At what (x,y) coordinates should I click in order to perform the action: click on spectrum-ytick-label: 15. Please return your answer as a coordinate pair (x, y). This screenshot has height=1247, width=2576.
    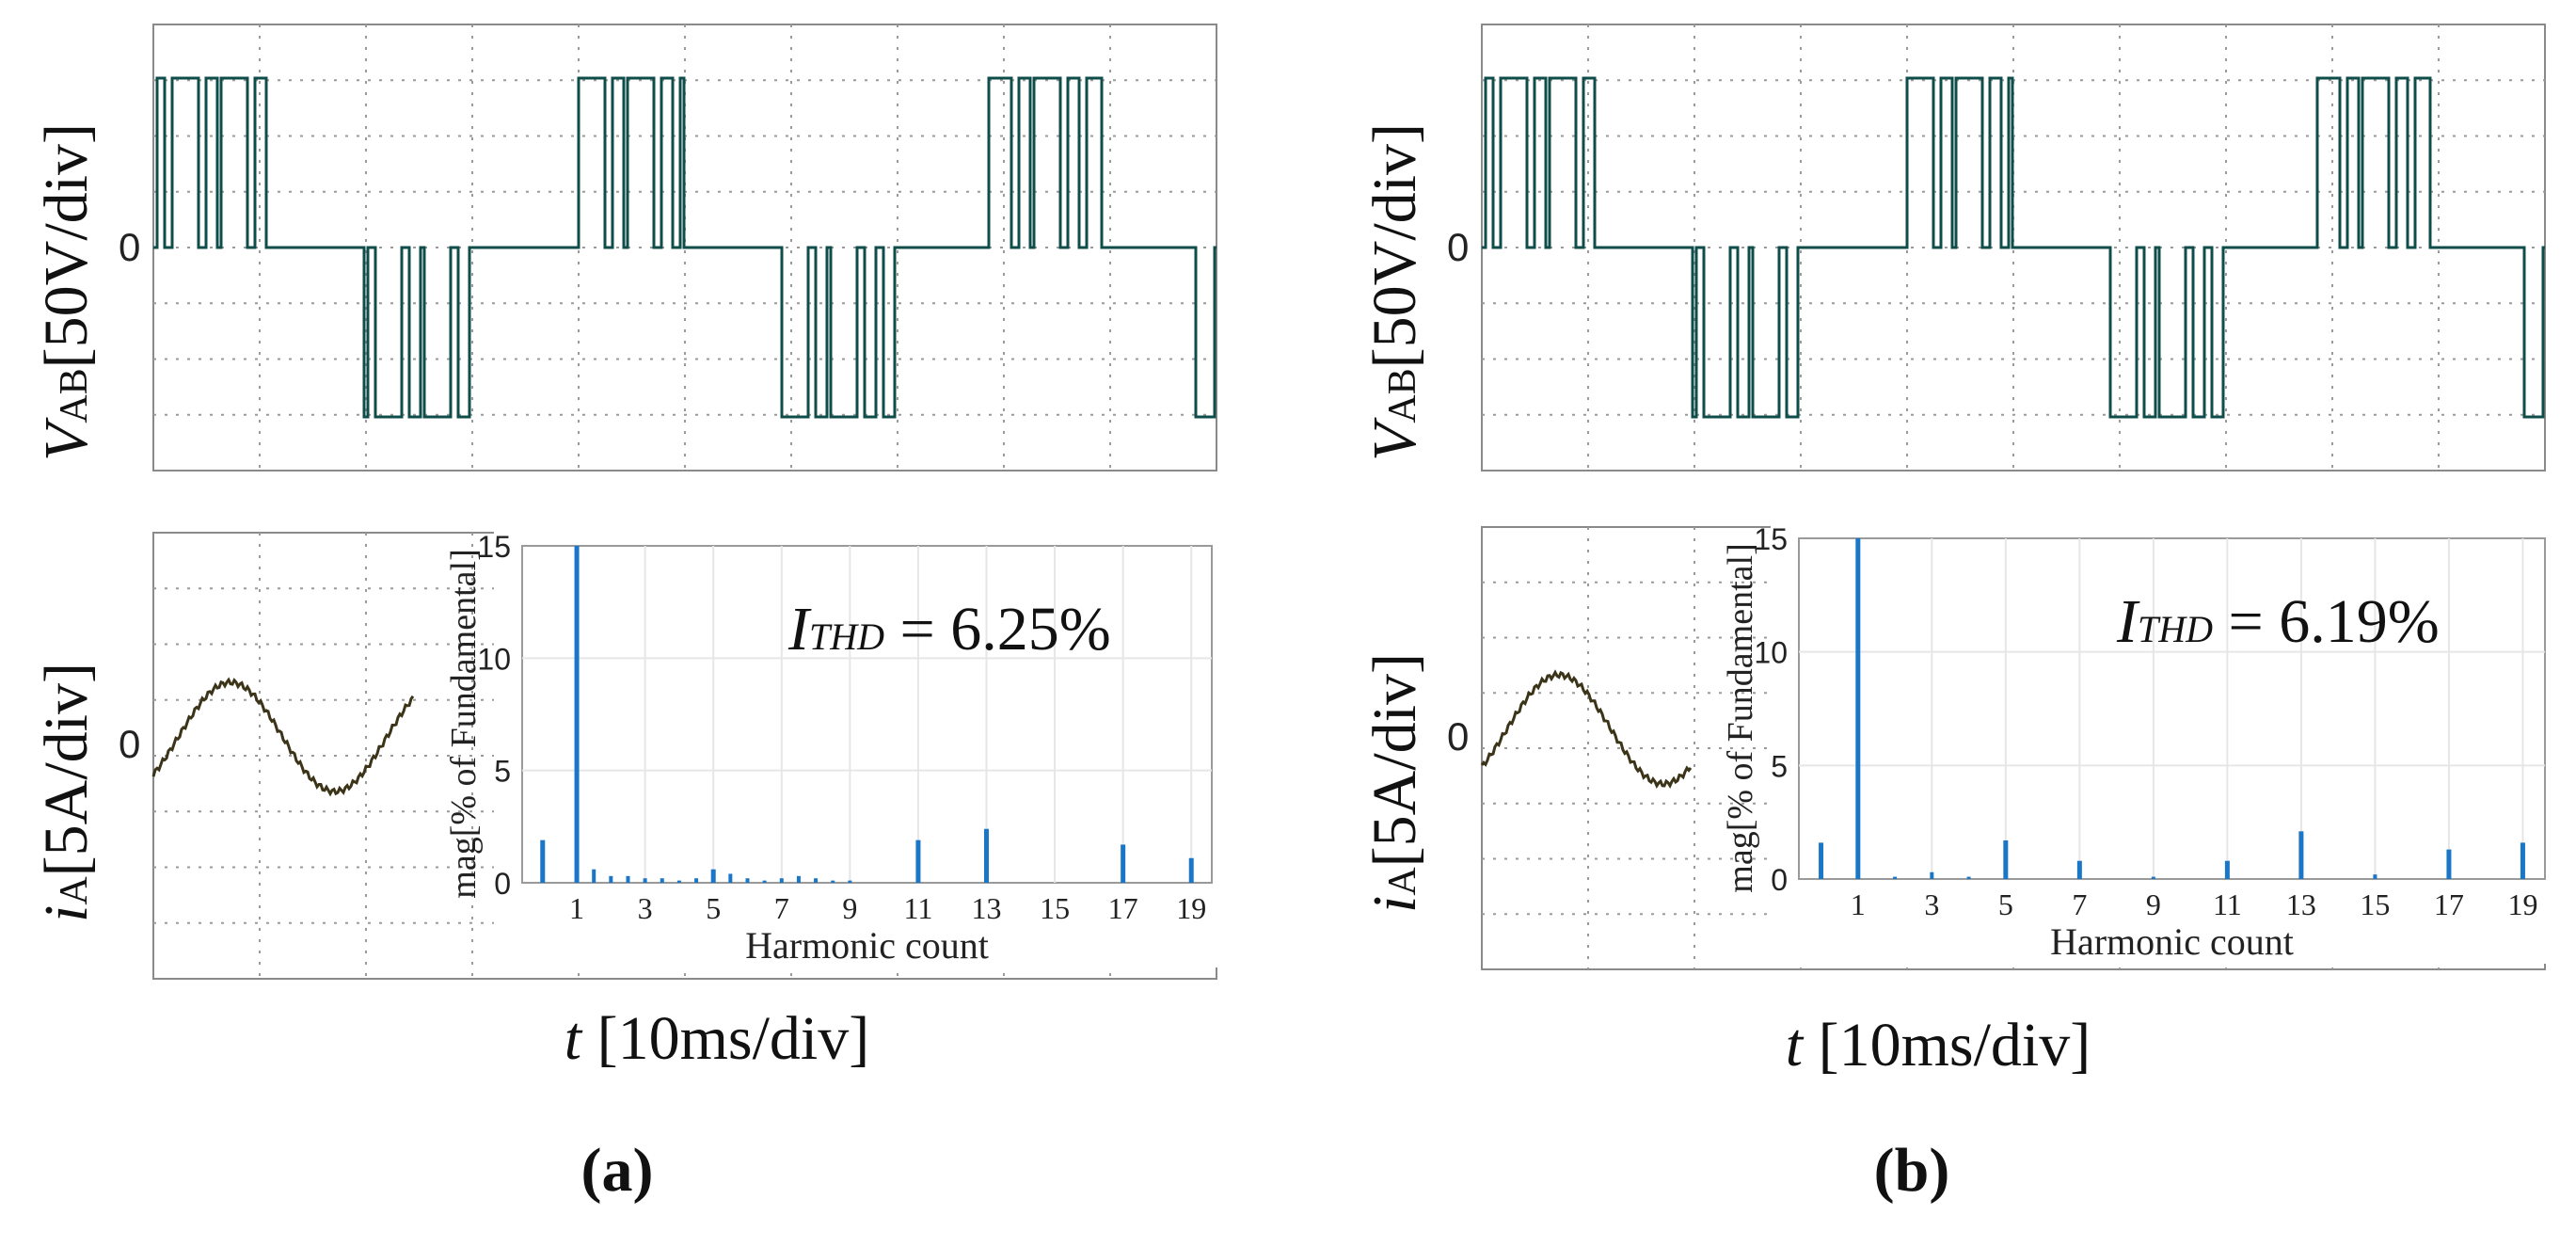
    Looking at the image, I should click on (1771, 539).